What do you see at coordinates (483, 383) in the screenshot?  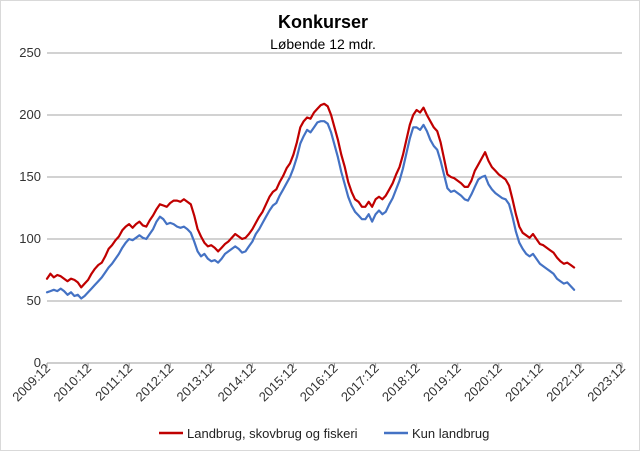 I see `x-tick-label: 2020:12` at bounding box center [483, 383].